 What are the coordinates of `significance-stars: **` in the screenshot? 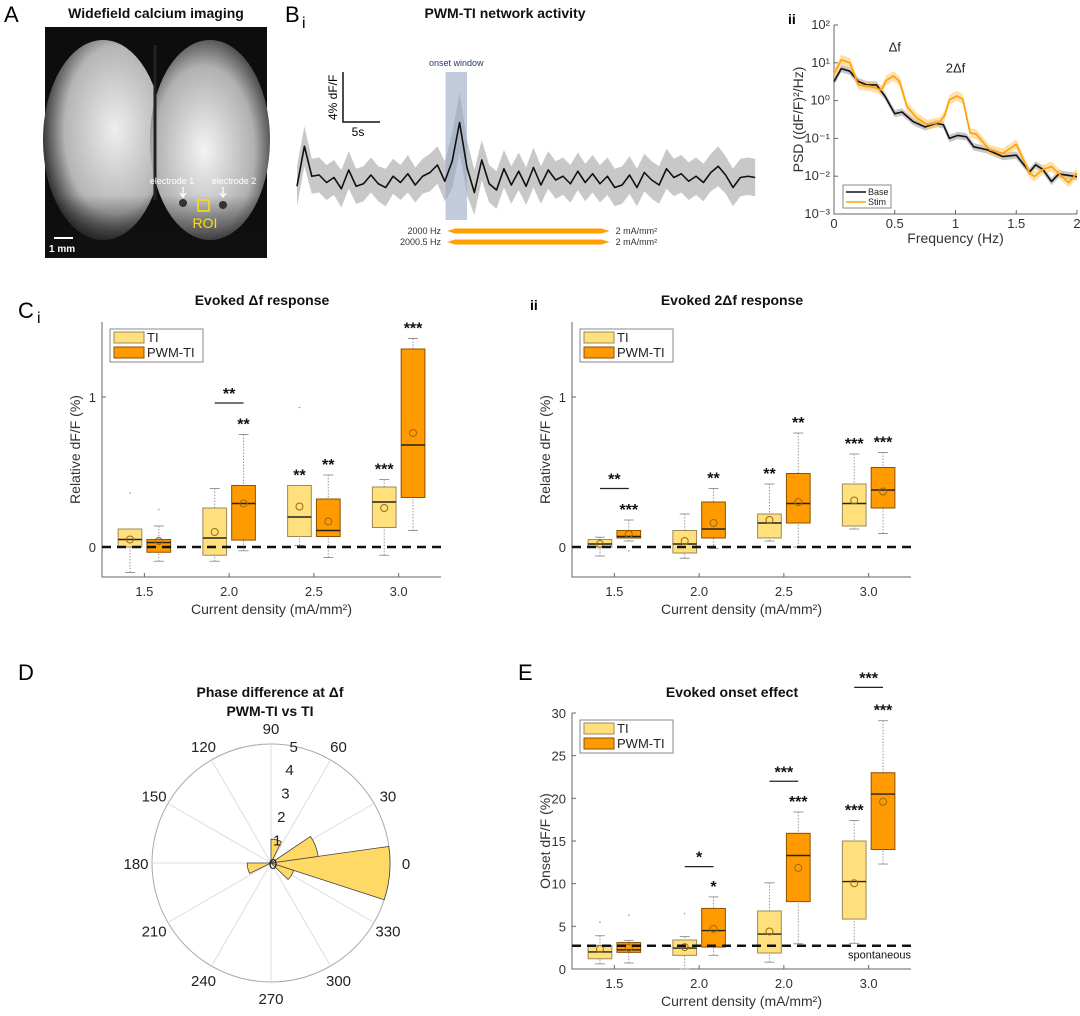 It's located at (328, 465).